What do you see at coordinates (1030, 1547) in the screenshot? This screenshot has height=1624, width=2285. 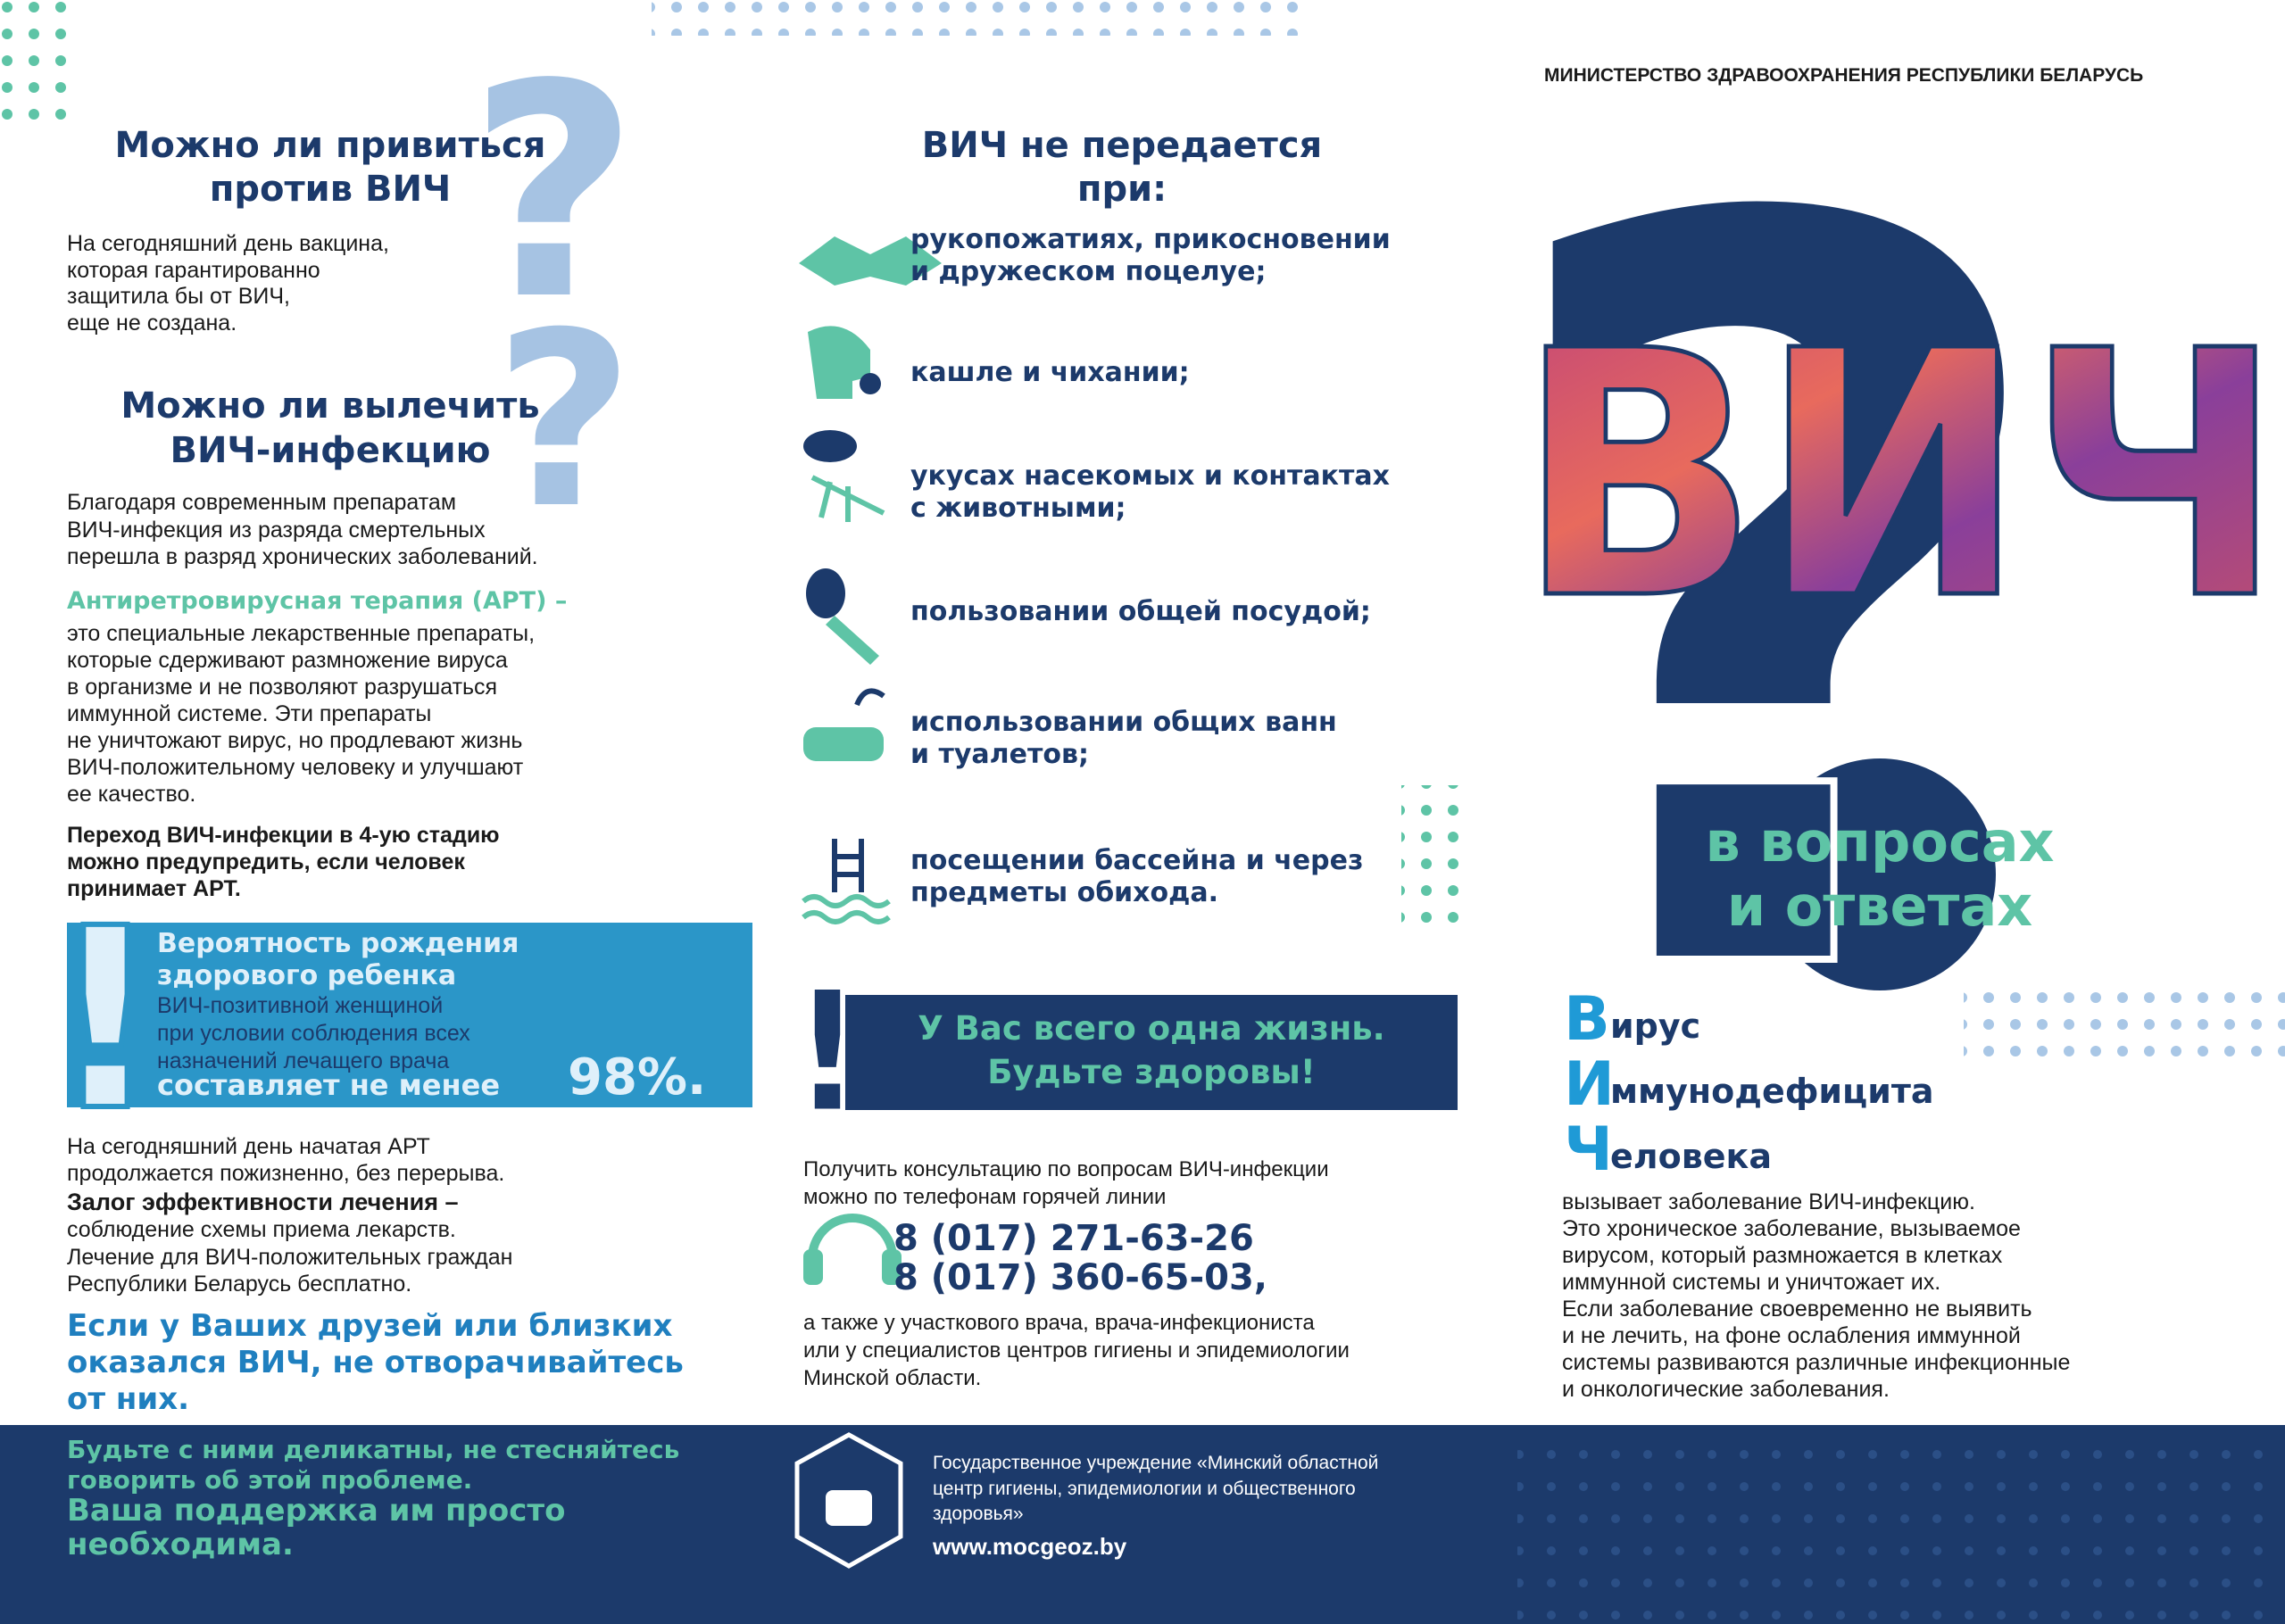 I see `website: www.mocgeoz.by` at bounding box center [1030, 1547].